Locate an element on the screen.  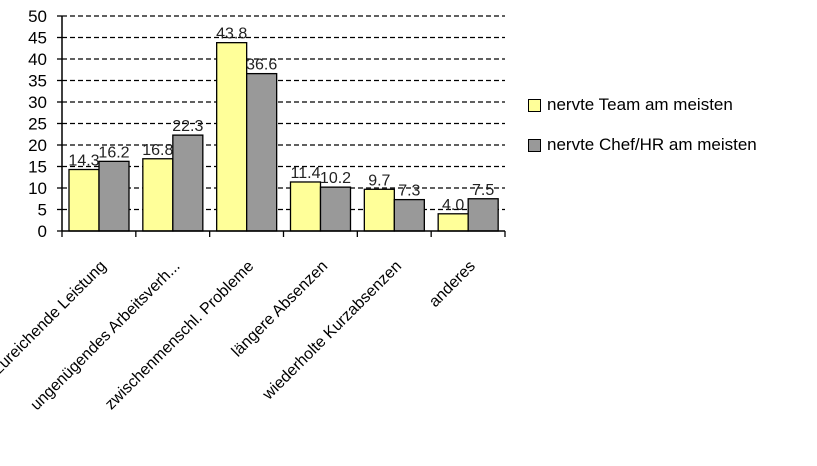
data-label-0-1: 16.2 is located at coordinates (113, 152).